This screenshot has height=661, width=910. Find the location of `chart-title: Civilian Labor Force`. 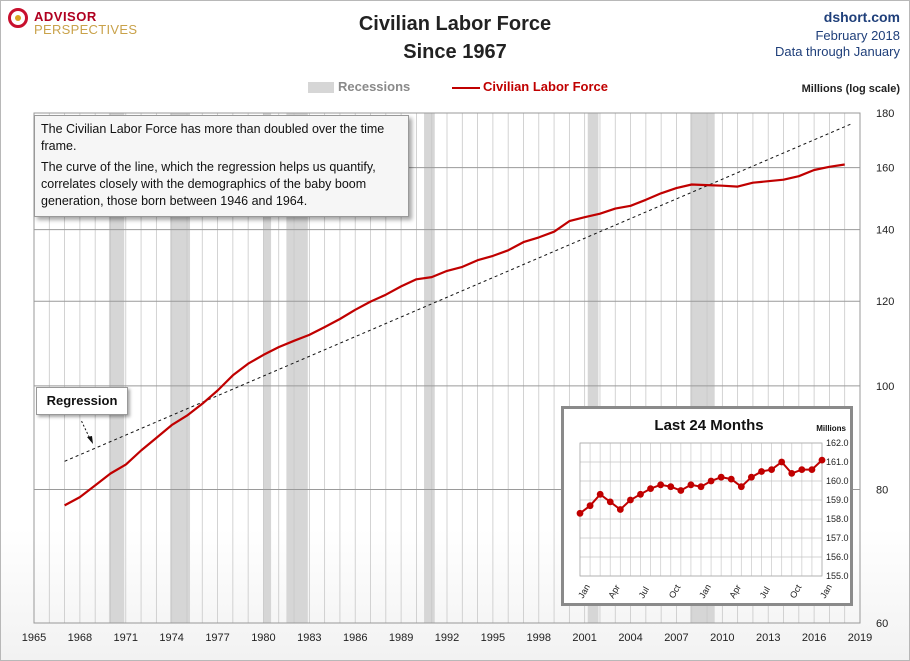

chart-title: Civilian Labor Force is located at coordinates (455, 24).